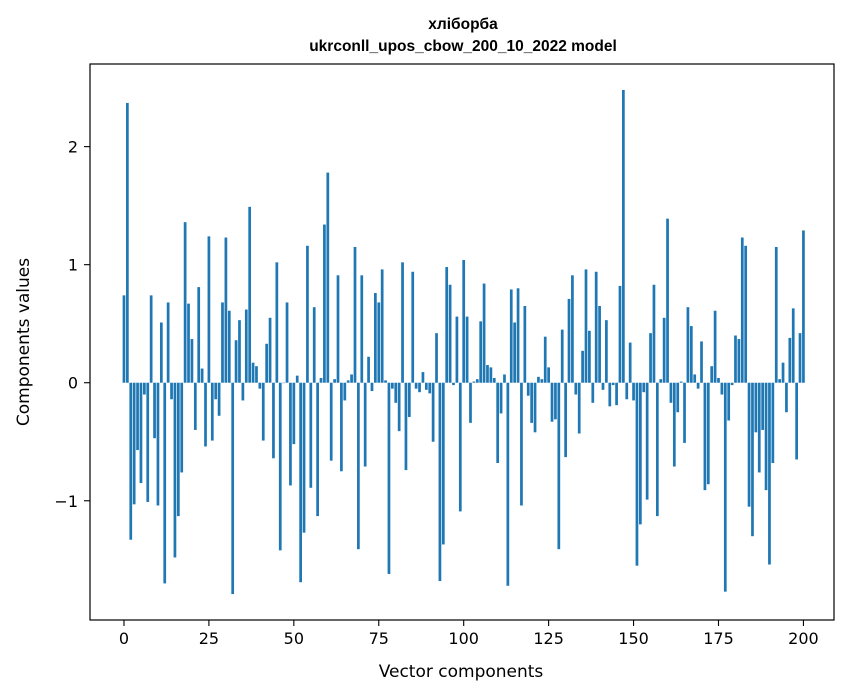  I want to click on y-tick-label: 2, so click(73, 147).